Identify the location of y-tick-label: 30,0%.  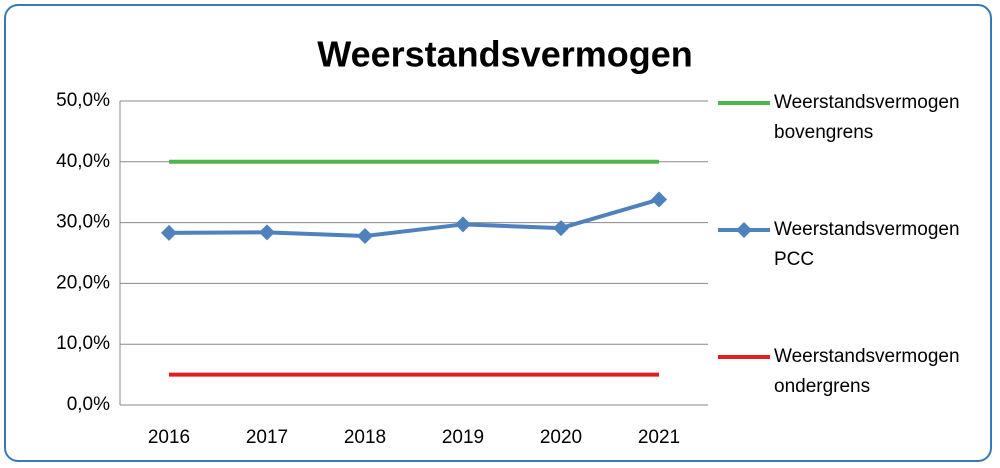
(83, 222).